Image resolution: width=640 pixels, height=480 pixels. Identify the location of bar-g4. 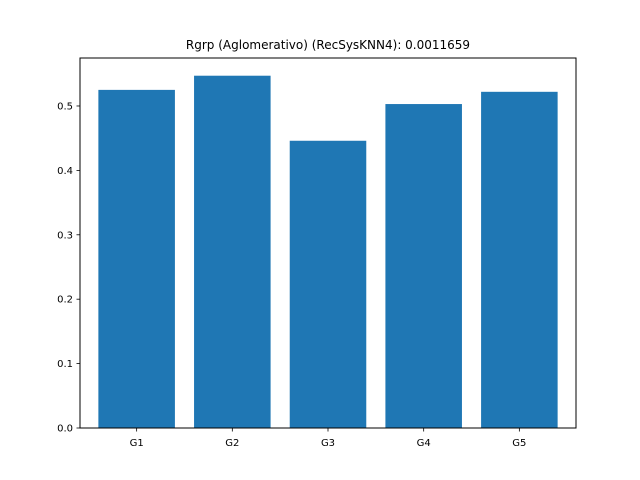
(423, 266).